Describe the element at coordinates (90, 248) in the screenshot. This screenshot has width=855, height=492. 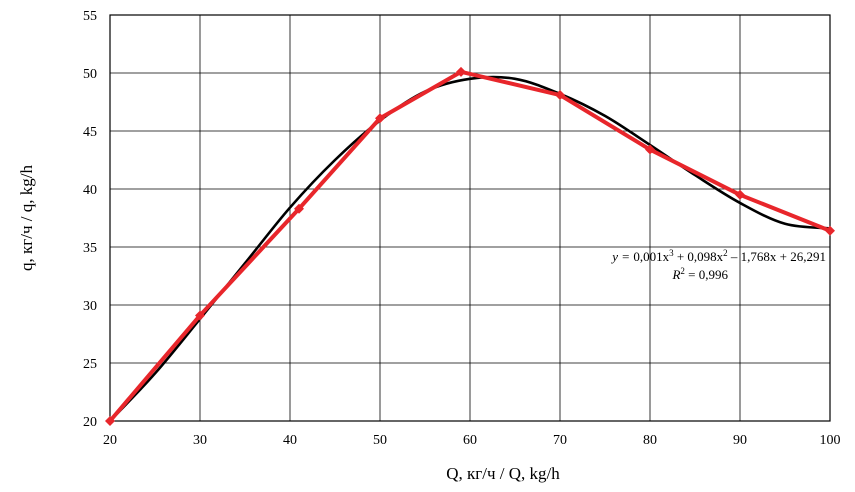
I see `y-tick-label-3: 35` at that location.